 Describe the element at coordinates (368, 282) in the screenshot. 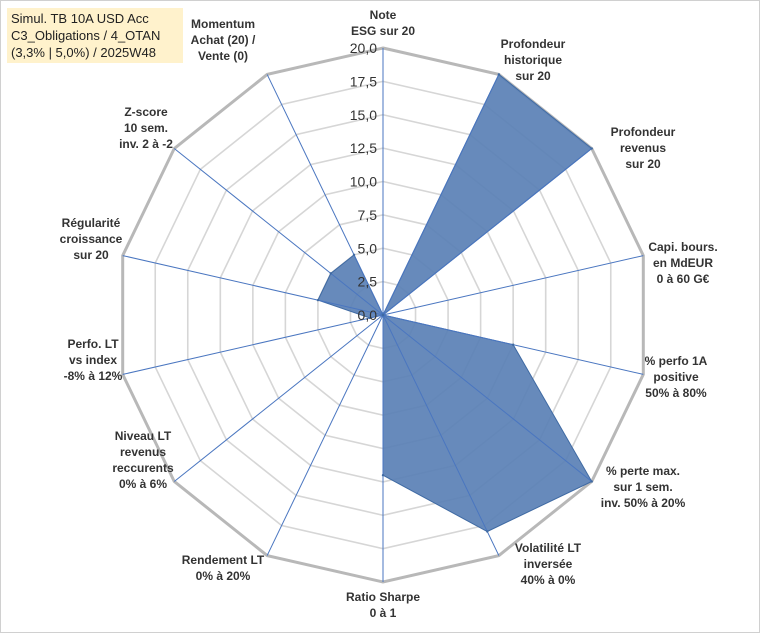

I see `tick-label-1: 2,5` at that location.